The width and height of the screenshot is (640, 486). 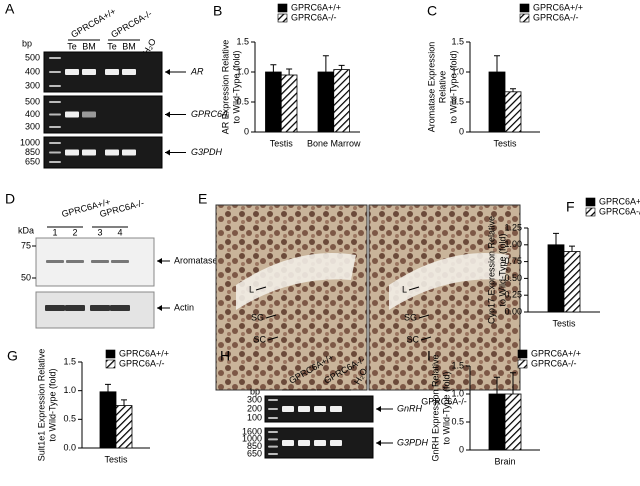 What do you see at coordinates (461, 449) in the screenshot?
I see `y-tick-label: 0` at bounding box center [461, 449].